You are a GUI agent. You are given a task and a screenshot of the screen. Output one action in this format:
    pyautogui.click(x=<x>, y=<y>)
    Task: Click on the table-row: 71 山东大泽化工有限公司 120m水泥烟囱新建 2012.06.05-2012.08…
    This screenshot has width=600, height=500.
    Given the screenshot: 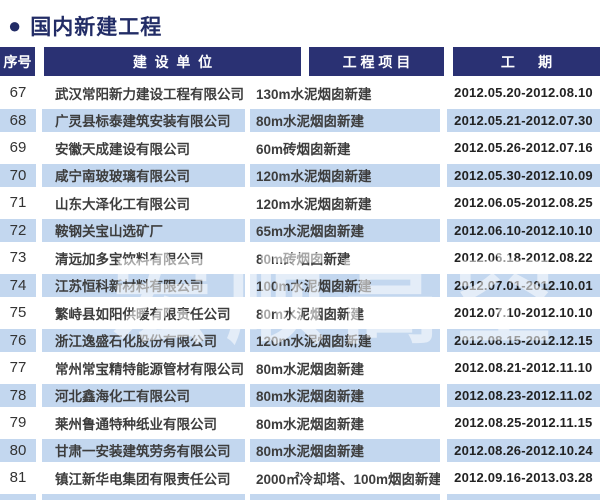 What is the action you would take?
    pyautogui.click(x=300, y=203)
    